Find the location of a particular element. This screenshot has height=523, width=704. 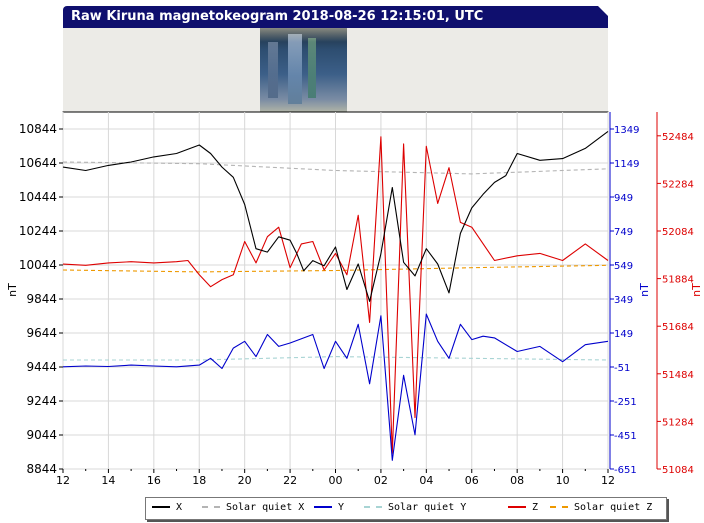

right1-y-tick-label: -651 is located at coordinates (625, 470).